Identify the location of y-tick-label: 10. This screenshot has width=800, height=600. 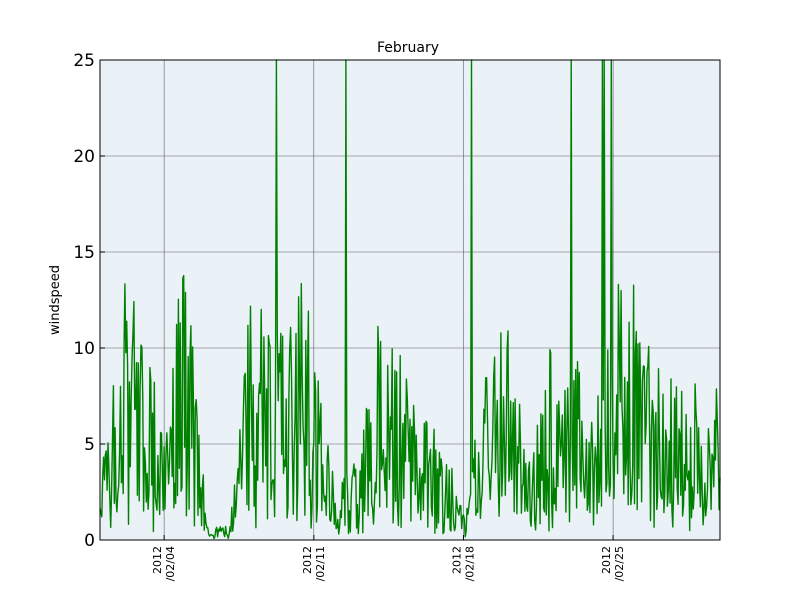
(84, 349).